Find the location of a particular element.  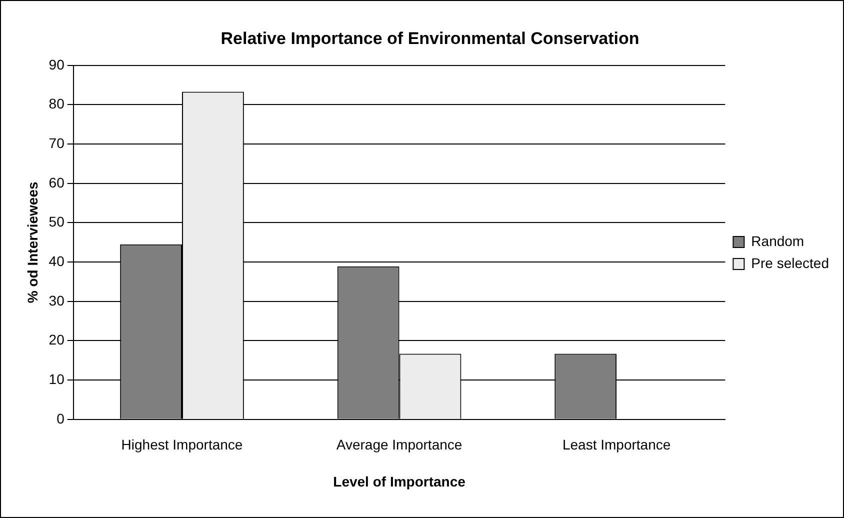

y-tick-label: 20 is located at coordinates (56, 340).